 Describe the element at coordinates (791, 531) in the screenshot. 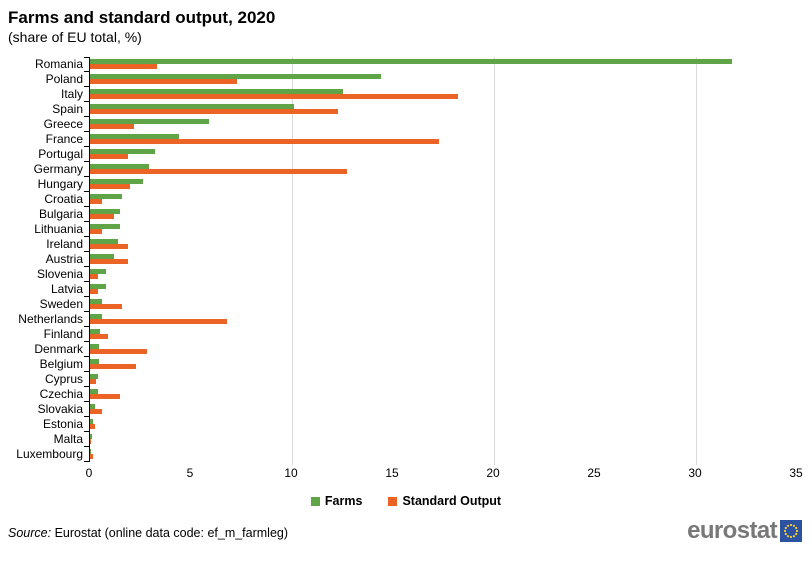

I see `eu-flag-icon` at that location.